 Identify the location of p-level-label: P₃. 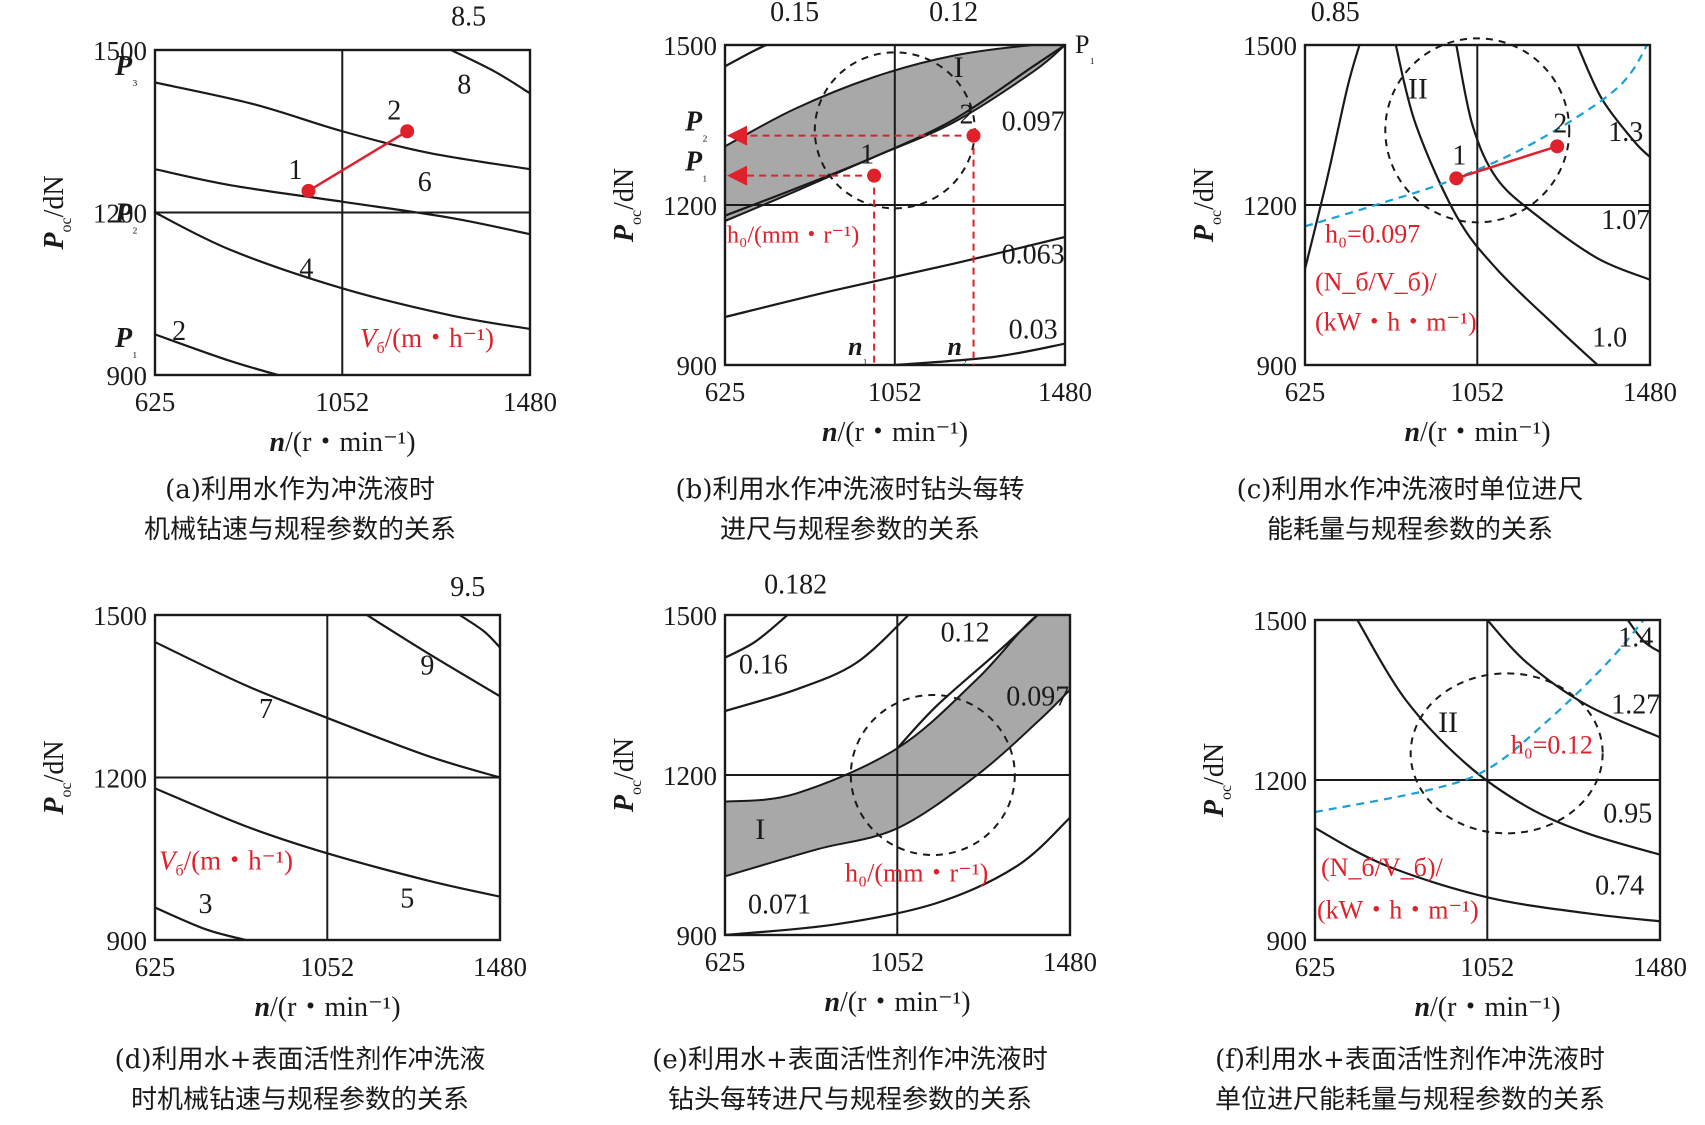
(126, 69).